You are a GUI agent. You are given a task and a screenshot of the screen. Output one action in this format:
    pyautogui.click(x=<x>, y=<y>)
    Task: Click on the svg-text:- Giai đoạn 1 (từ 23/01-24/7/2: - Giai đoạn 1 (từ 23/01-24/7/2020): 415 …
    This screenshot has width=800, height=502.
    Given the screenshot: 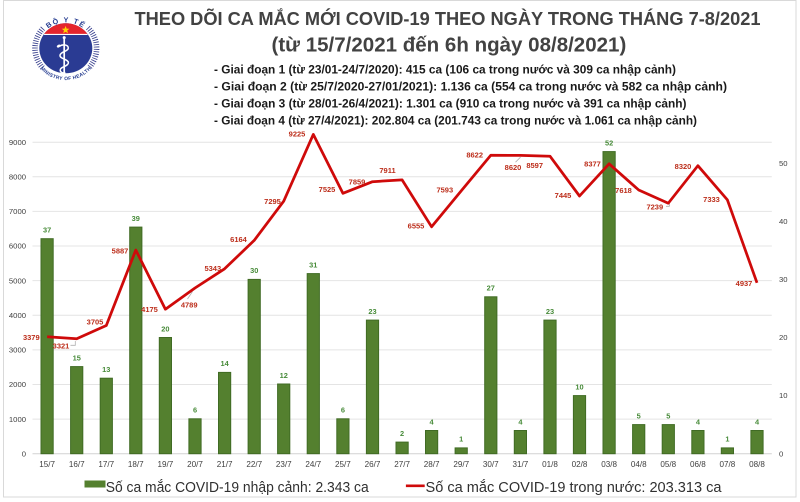 What is the action you would take?
    pyautogui.click(x=445, y=70)
    